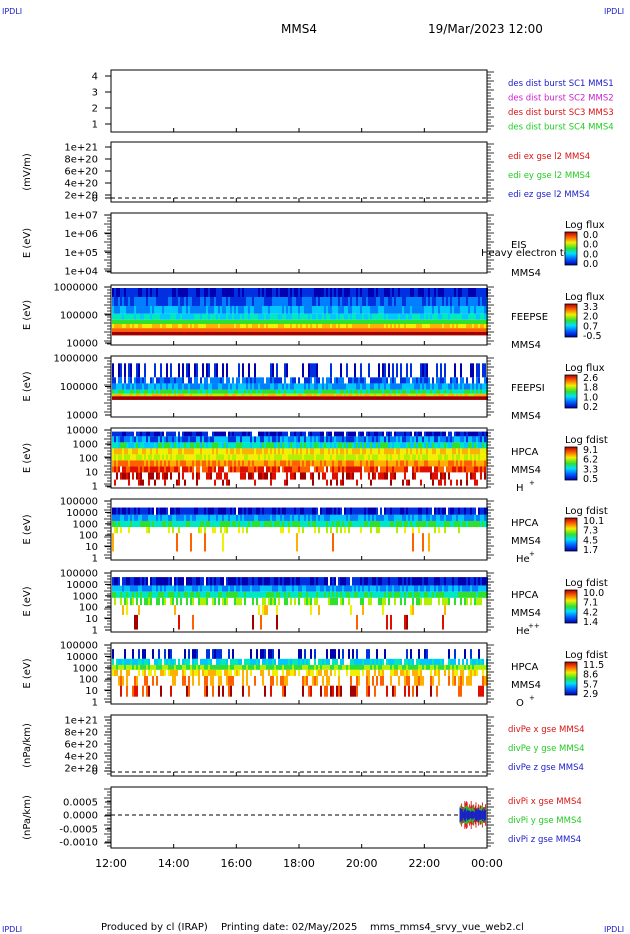 The height and width of the screenshot is (934, 630). I want to click on colorbar-tick-label: 0.0, so click(590, 254).